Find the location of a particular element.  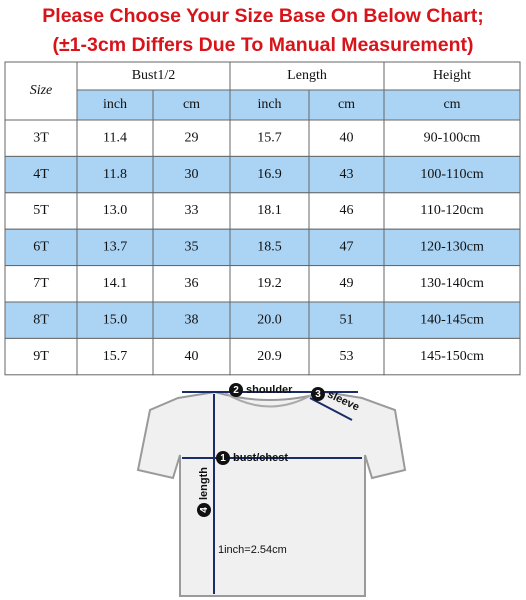

cell-text: 14.1 is located at coordinates (115, 283).